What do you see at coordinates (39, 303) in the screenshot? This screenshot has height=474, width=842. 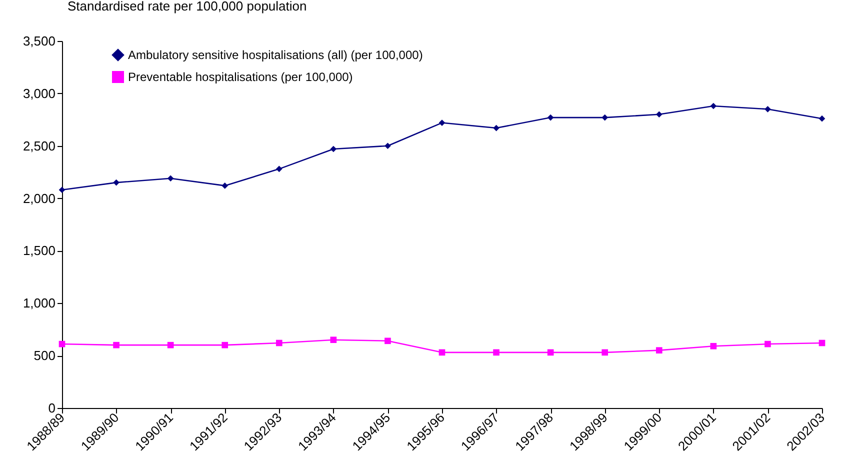 I see `y-tick-label: 1,000` at bounding box center [39, 303].